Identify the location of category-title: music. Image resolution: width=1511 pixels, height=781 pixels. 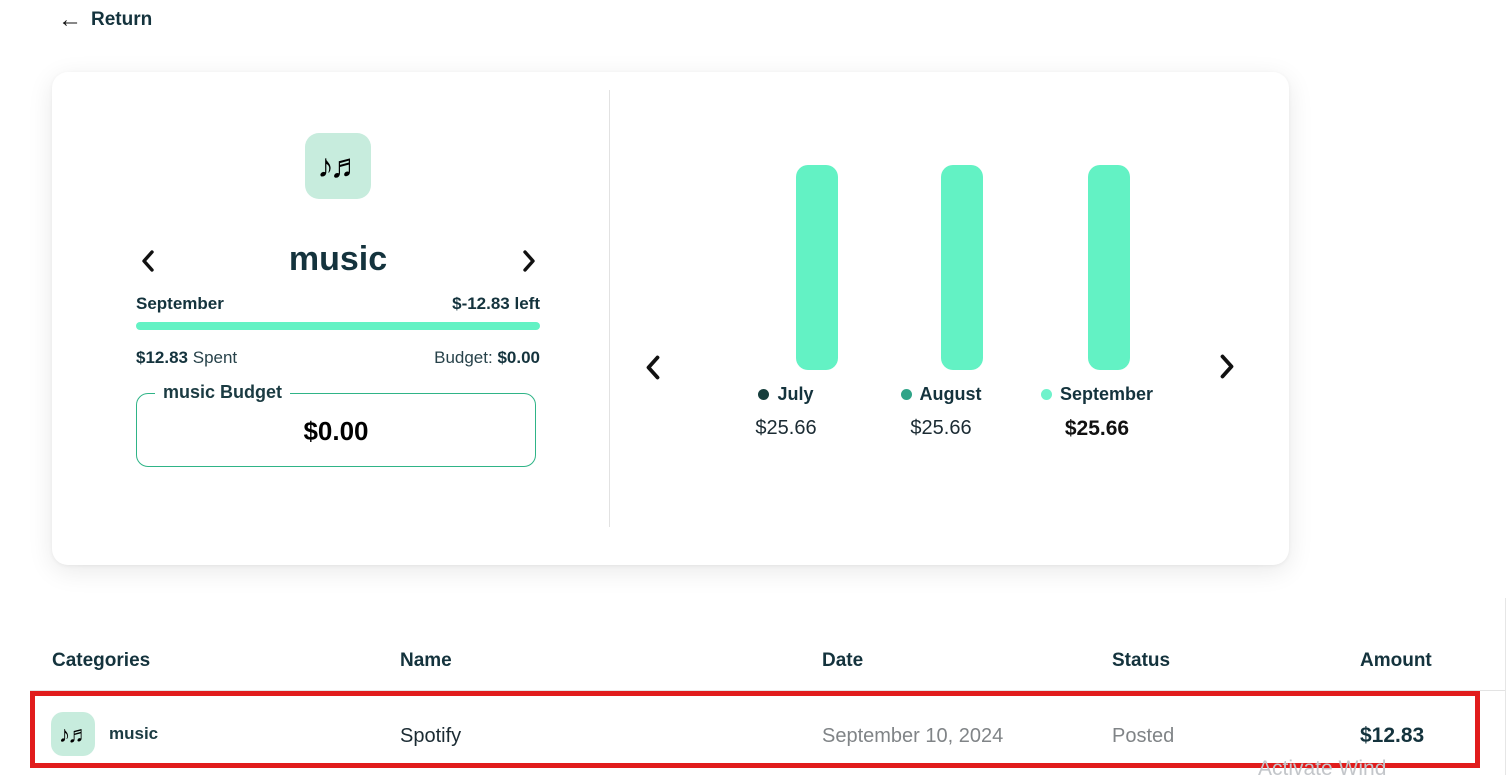
(338, 259).